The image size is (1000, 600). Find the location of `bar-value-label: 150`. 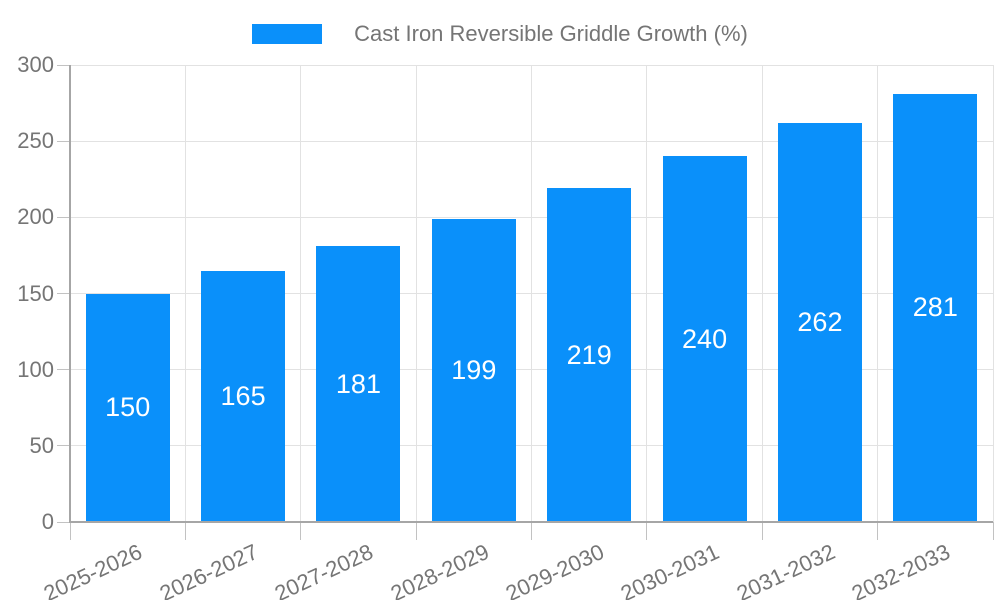

bar-value-label: 150 is located at coordinates (128, 407).